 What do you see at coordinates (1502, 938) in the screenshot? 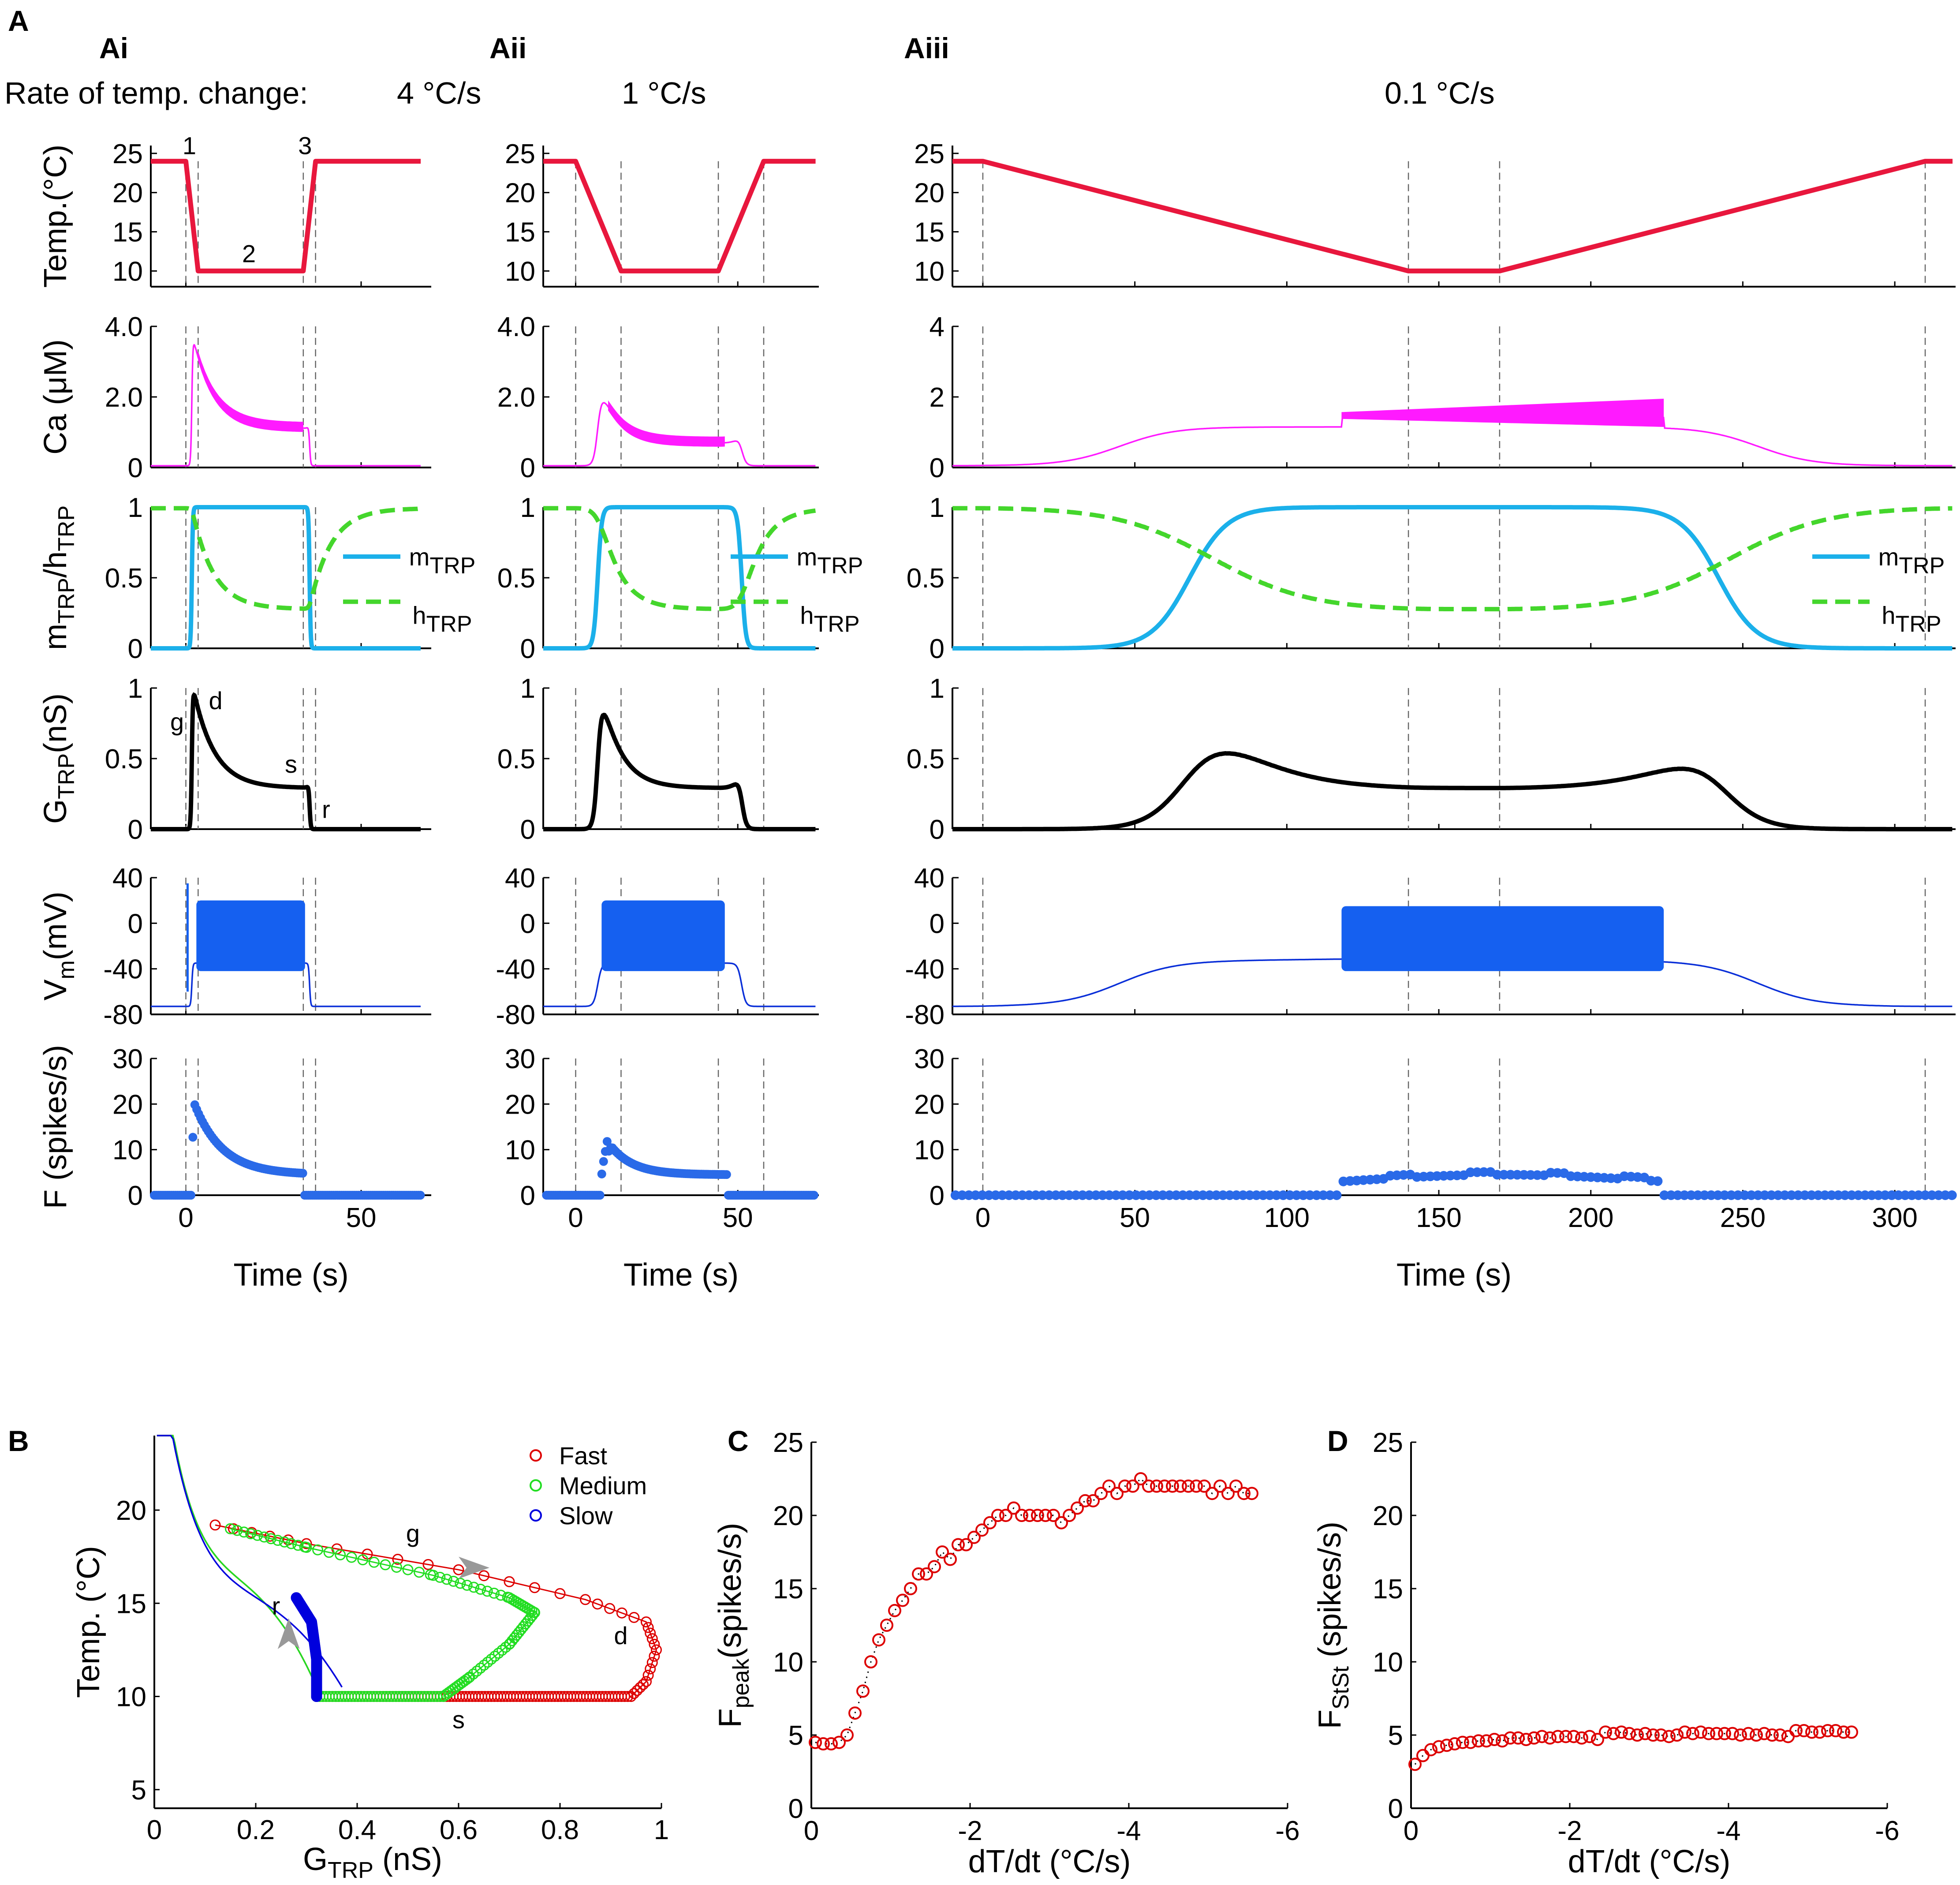
I see `vm-spike-band` at bounding box center [1502, 938].